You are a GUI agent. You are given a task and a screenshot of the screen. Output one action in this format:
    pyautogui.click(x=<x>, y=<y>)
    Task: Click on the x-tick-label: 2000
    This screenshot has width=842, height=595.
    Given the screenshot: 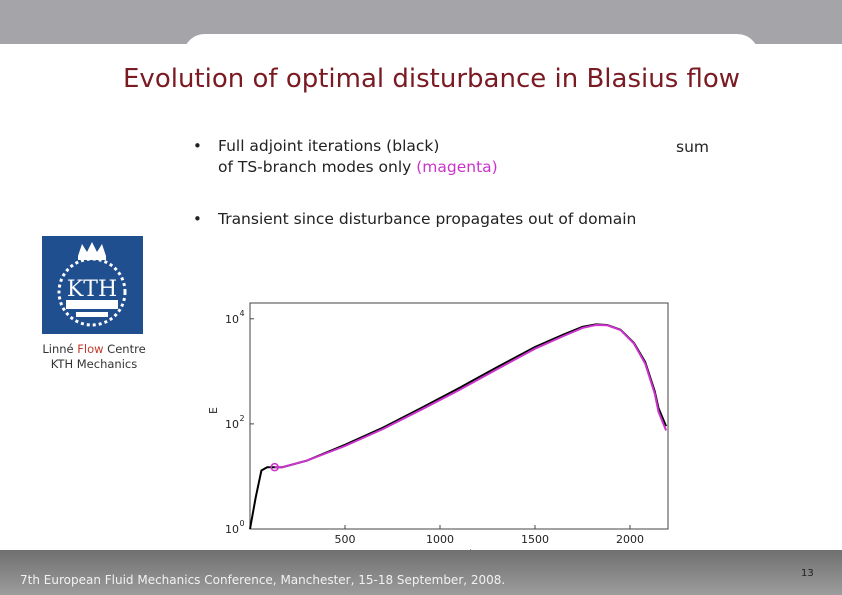 What is the action you would take?
    pyautogui.click(x=630, y=539)
    